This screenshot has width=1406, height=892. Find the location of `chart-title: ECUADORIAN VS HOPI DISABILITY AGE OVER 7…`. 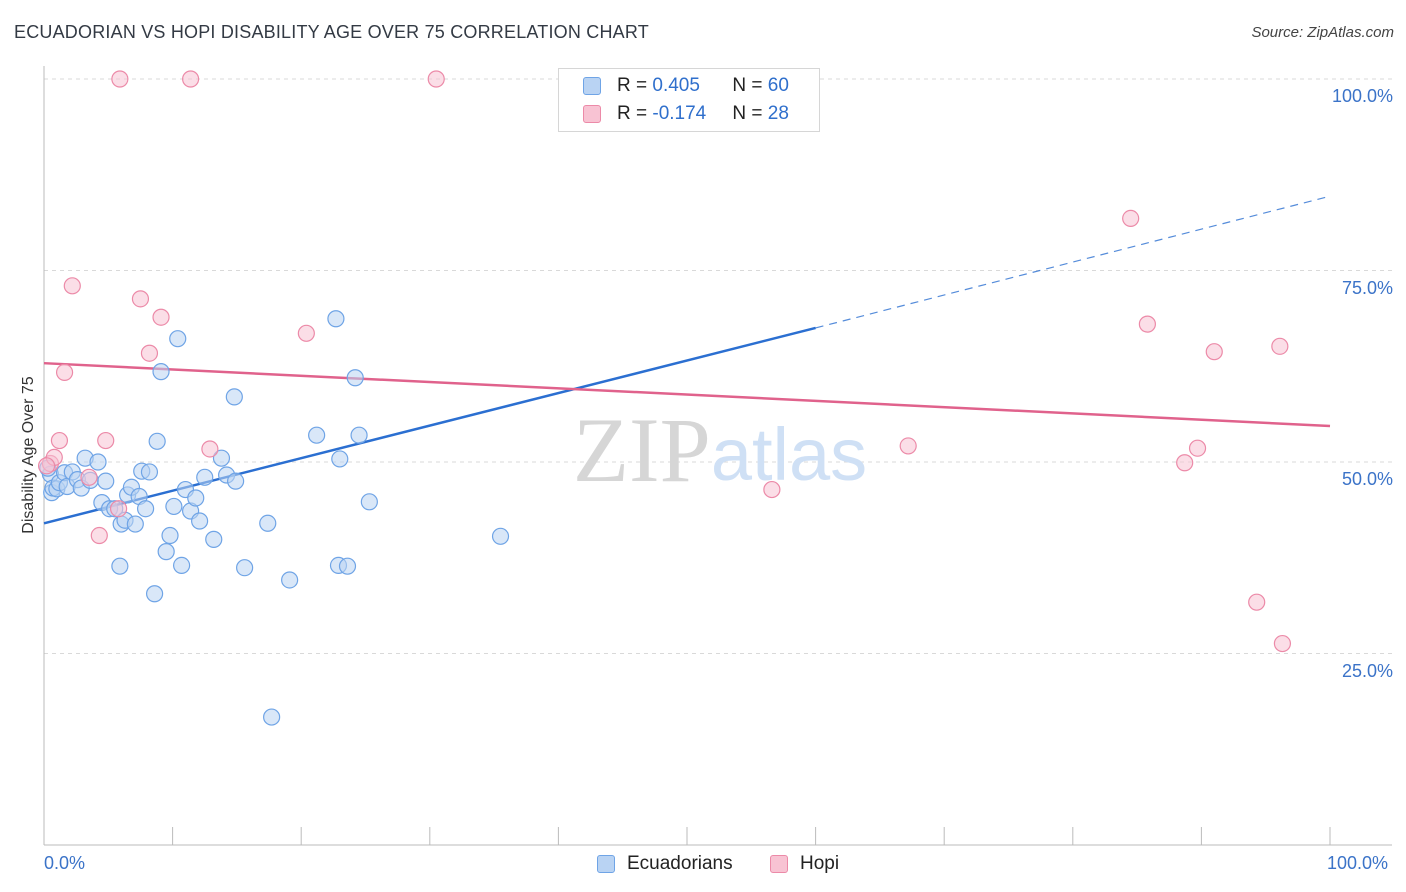

chart-title: ECUADORIAN VS HOPI DISABILITY AGE OVER 7… is located at coordinates (331, 32).